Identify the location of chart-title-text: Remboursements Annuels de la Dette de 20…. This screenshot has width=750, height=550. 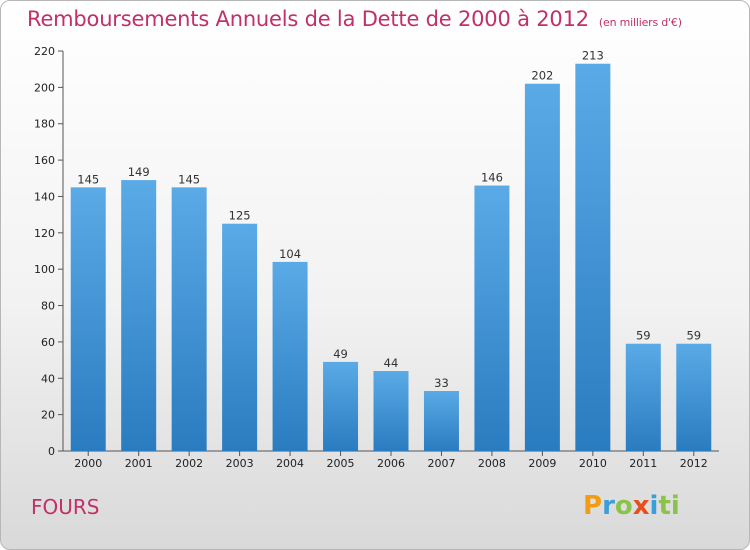
(308, 19).